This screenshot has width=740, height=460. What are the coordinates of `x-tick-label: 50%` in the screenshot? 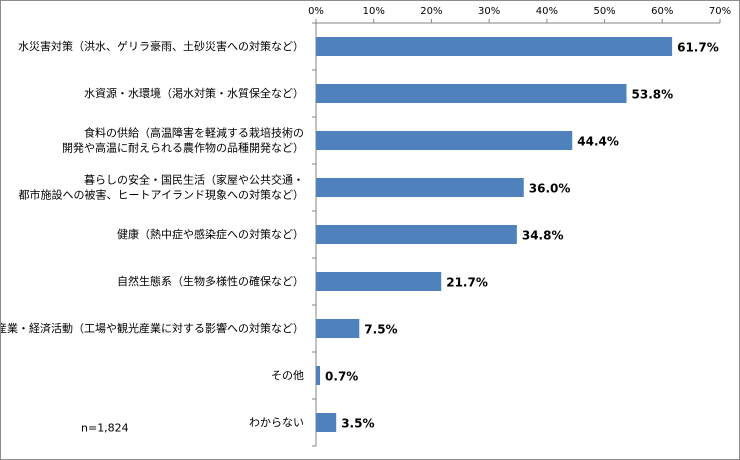 It's located at (604, 11).